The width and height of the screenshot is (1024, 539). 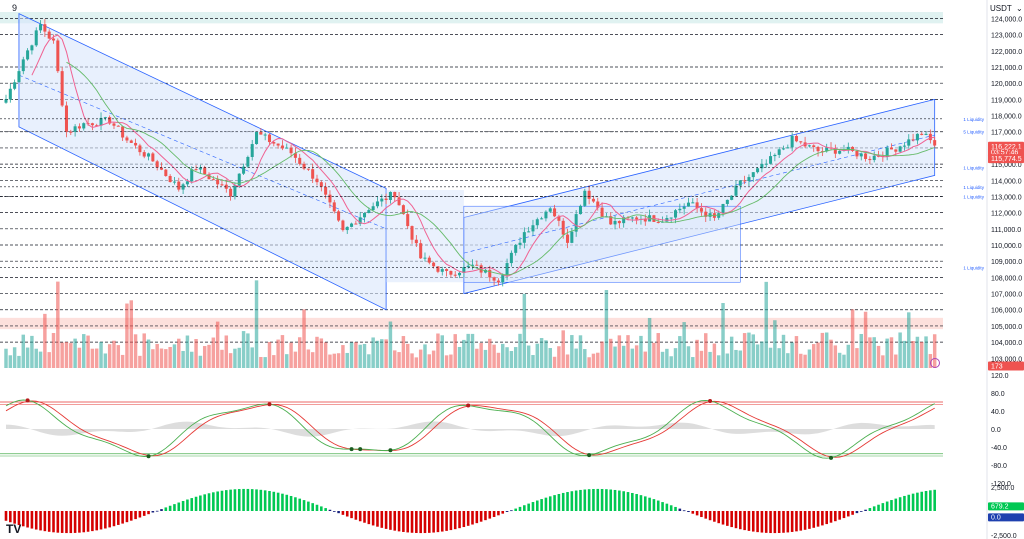 I want to click on oscillator-line, so click(x=470, y=429).